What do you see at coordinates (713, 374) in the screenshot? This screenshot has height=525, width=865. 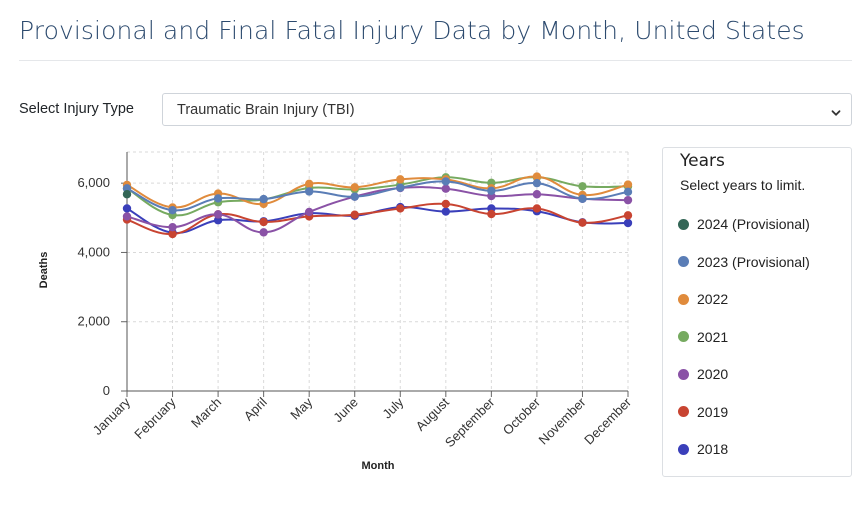 I see `legend-item-label: 2020` at bounding box center [713, 374].